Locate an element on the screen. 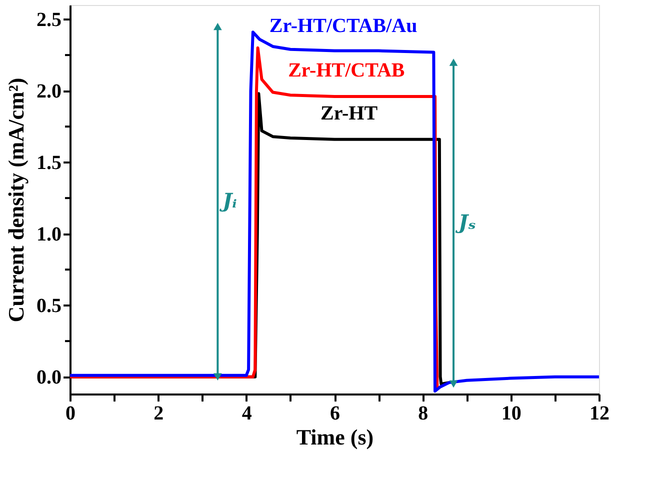  y-tick-label: 2.0 is located at coordinates (49, 91).